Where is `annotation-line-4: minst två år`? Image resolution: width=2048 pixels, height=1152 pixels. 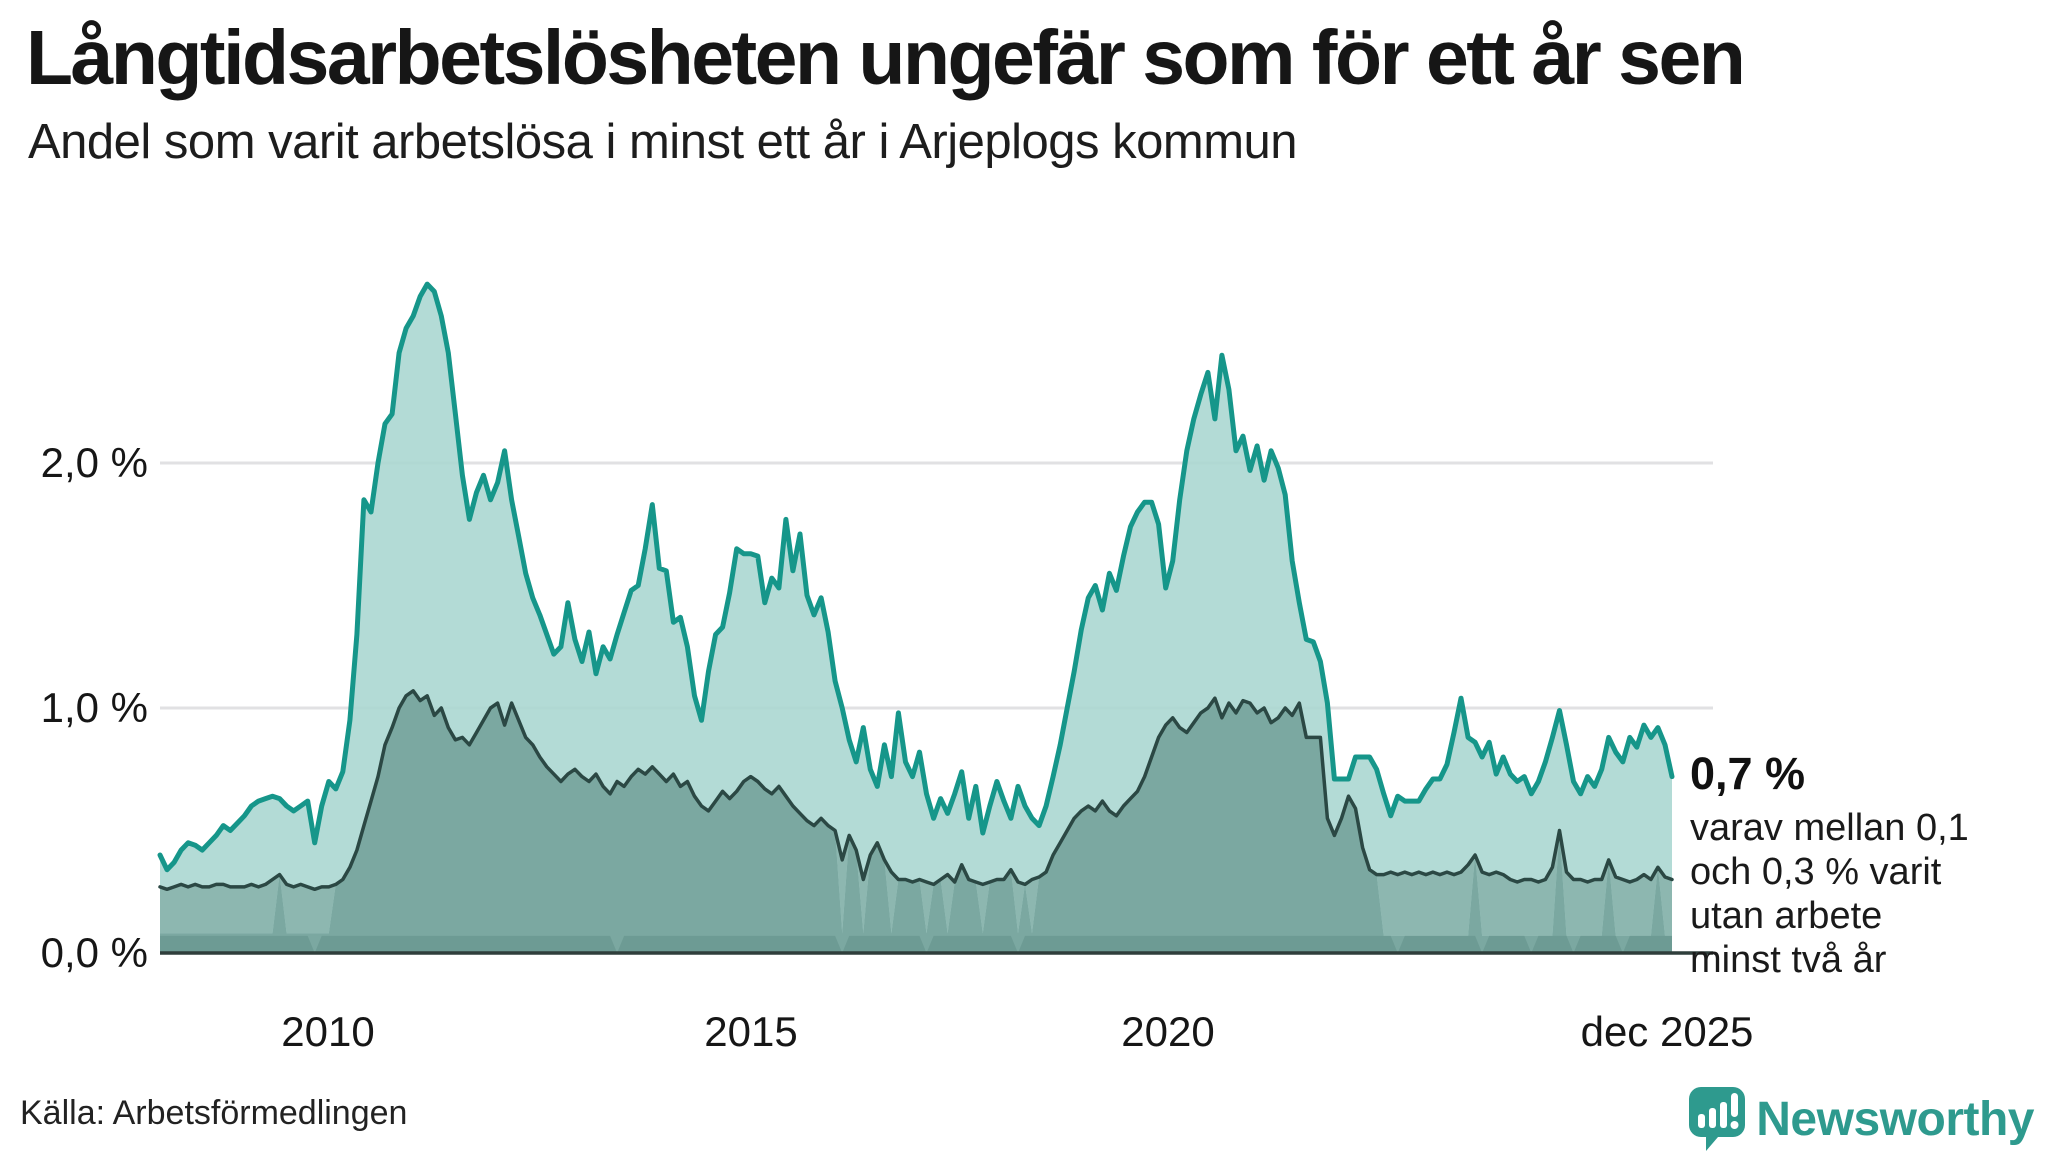
annotation-line-4: minst två år is located at coordinates (1788, 960).